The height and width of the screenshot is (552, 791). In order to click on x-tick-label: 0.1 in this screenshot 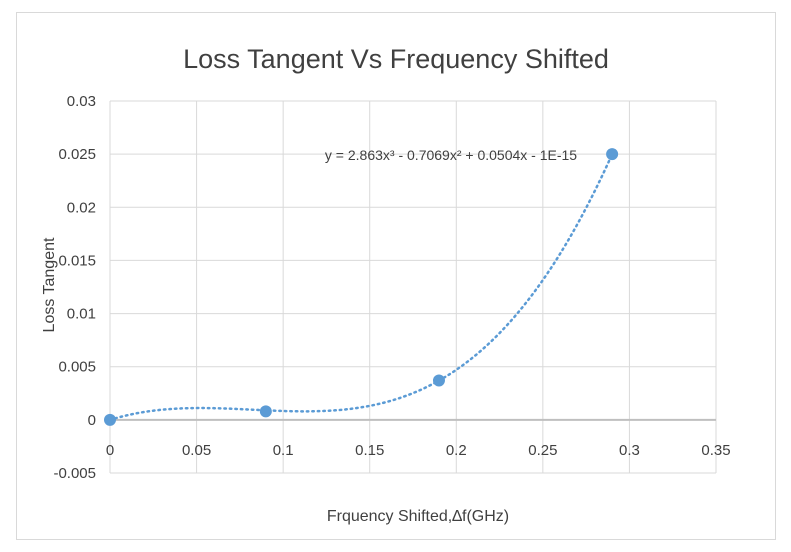, I will do `click(283, 450)`.